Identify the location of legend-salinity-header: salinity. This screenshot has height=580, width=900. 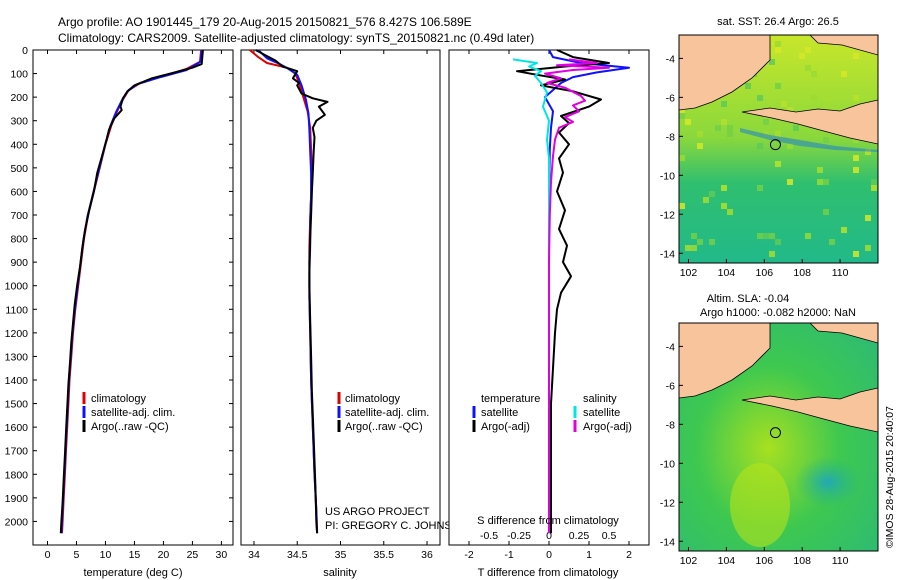
(600, 399).